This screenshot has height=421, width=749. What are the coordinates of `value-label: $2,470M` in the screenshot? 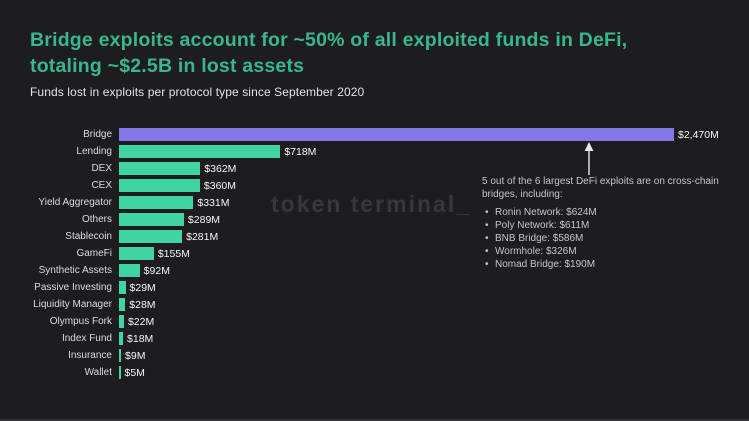 It's located at (698, 134).